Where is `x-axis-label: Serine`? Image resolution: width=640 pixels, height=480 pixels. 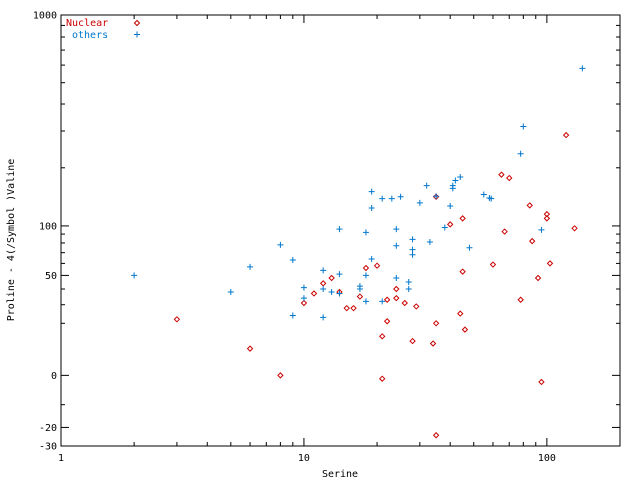 x-axis-label: Serine is located at coordinates (340, 474).